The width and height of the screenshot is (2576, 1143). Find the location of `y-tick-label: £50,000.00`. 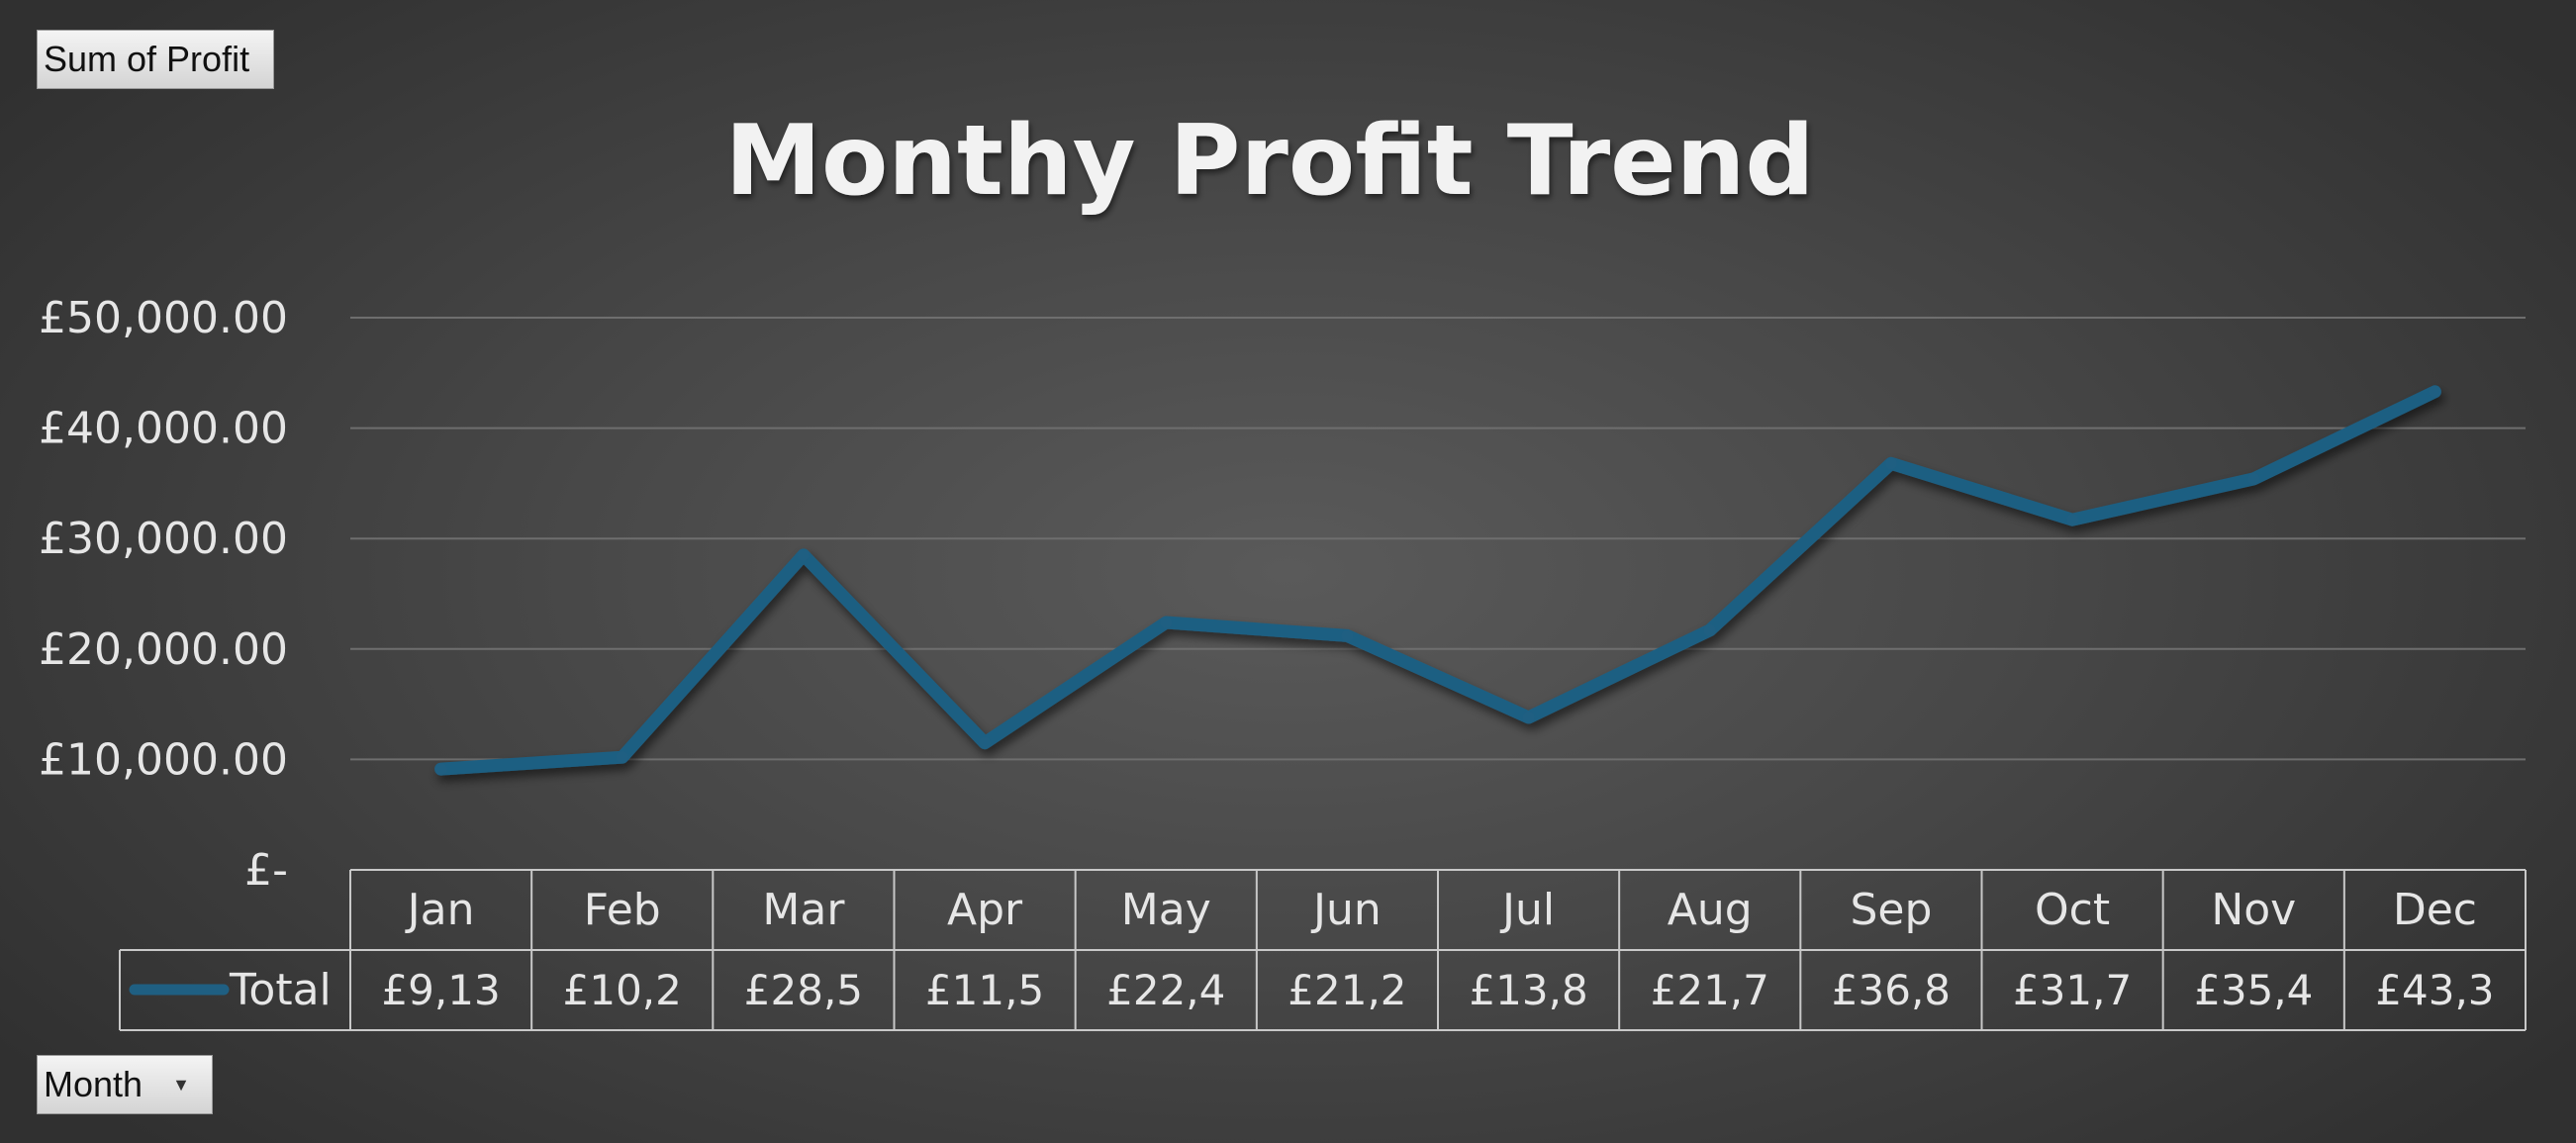

y-tick-label: £50,000.00 is located at coordinates (163, 318).